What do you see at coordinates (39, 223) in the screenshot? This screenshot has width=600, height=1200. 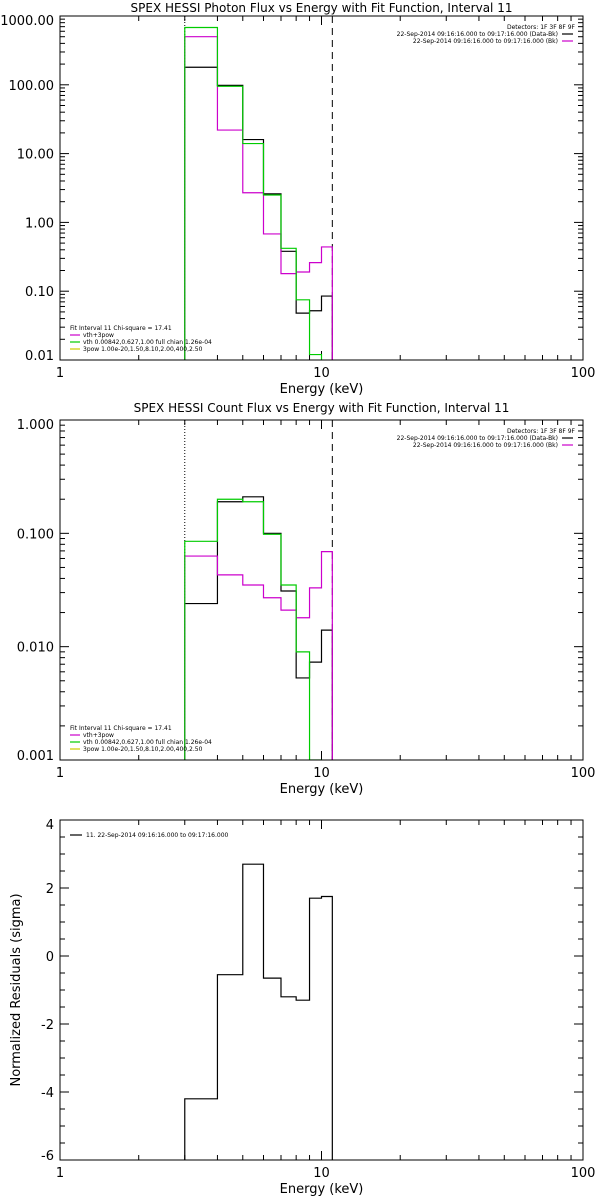 I see `y-tick-label: 1.00` at bounding box center [39, 223].